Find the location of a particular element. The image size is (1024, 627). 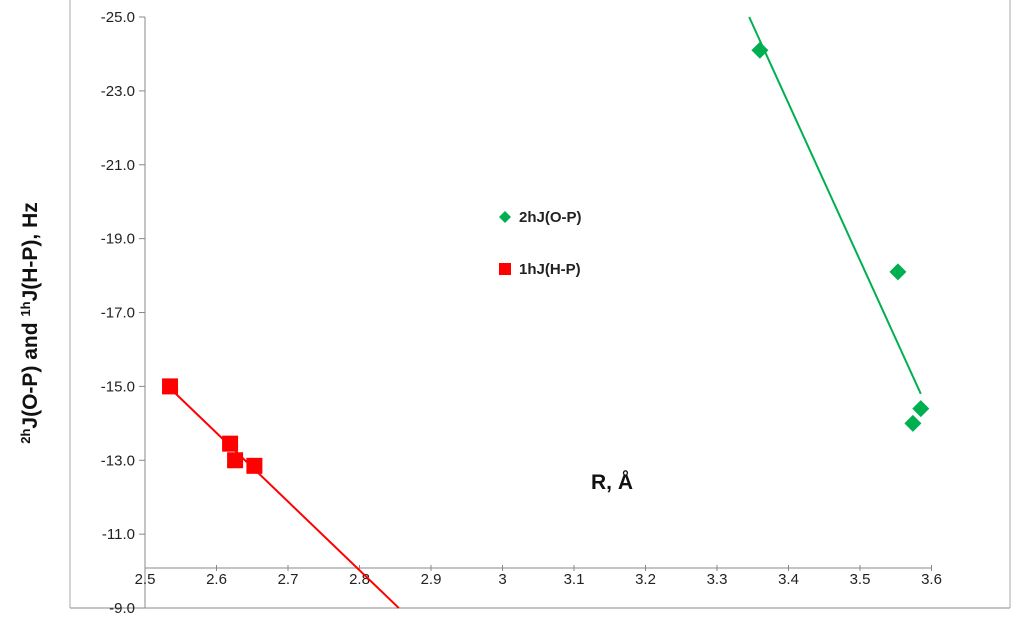

x-tick-label: 2.5 is located at coordinates (145, 579).